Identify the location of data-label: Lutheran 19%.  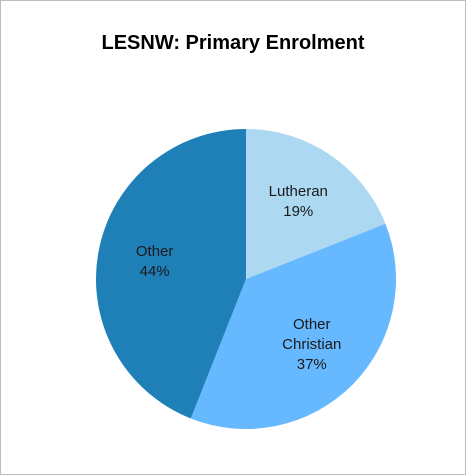
(298, 202).